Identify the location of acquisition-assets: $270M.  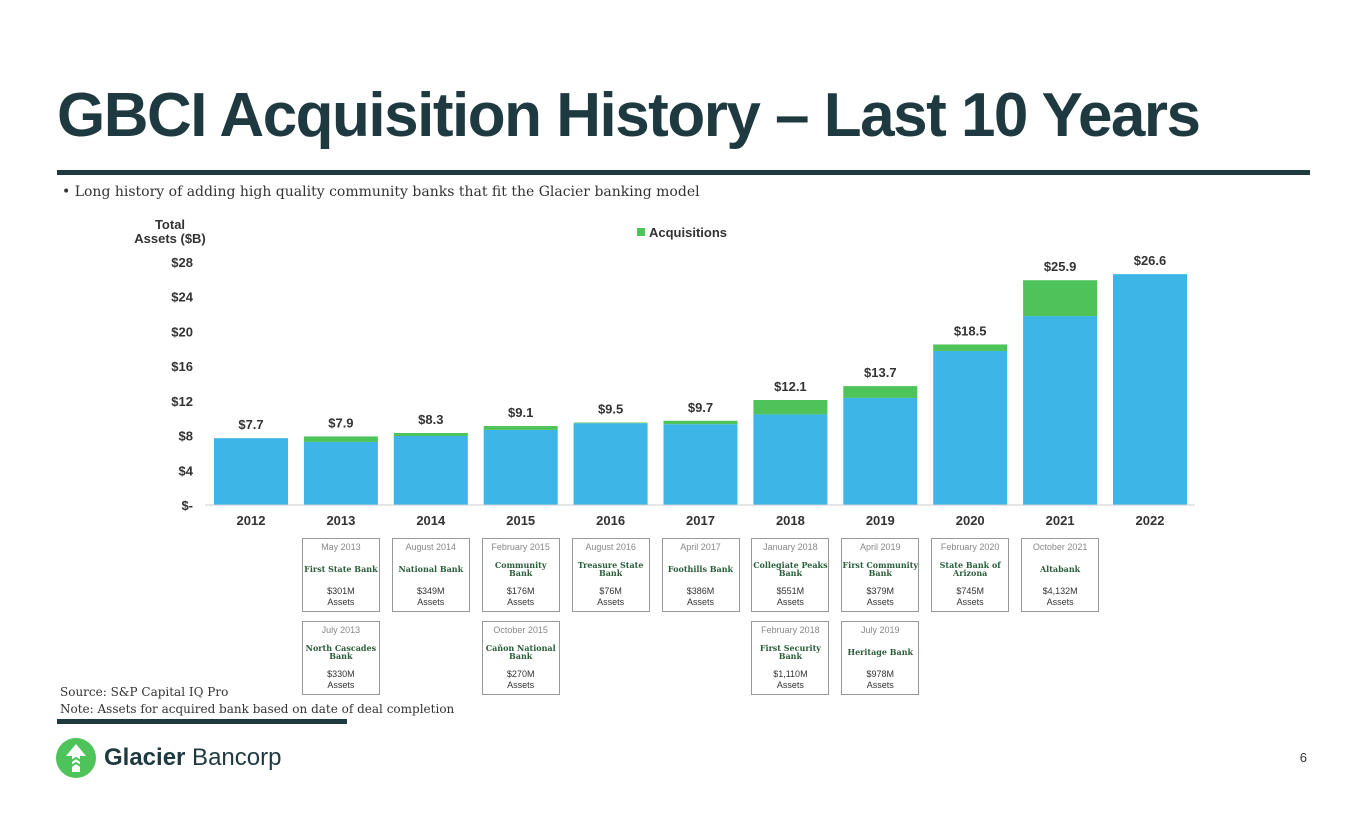
(520, 674).